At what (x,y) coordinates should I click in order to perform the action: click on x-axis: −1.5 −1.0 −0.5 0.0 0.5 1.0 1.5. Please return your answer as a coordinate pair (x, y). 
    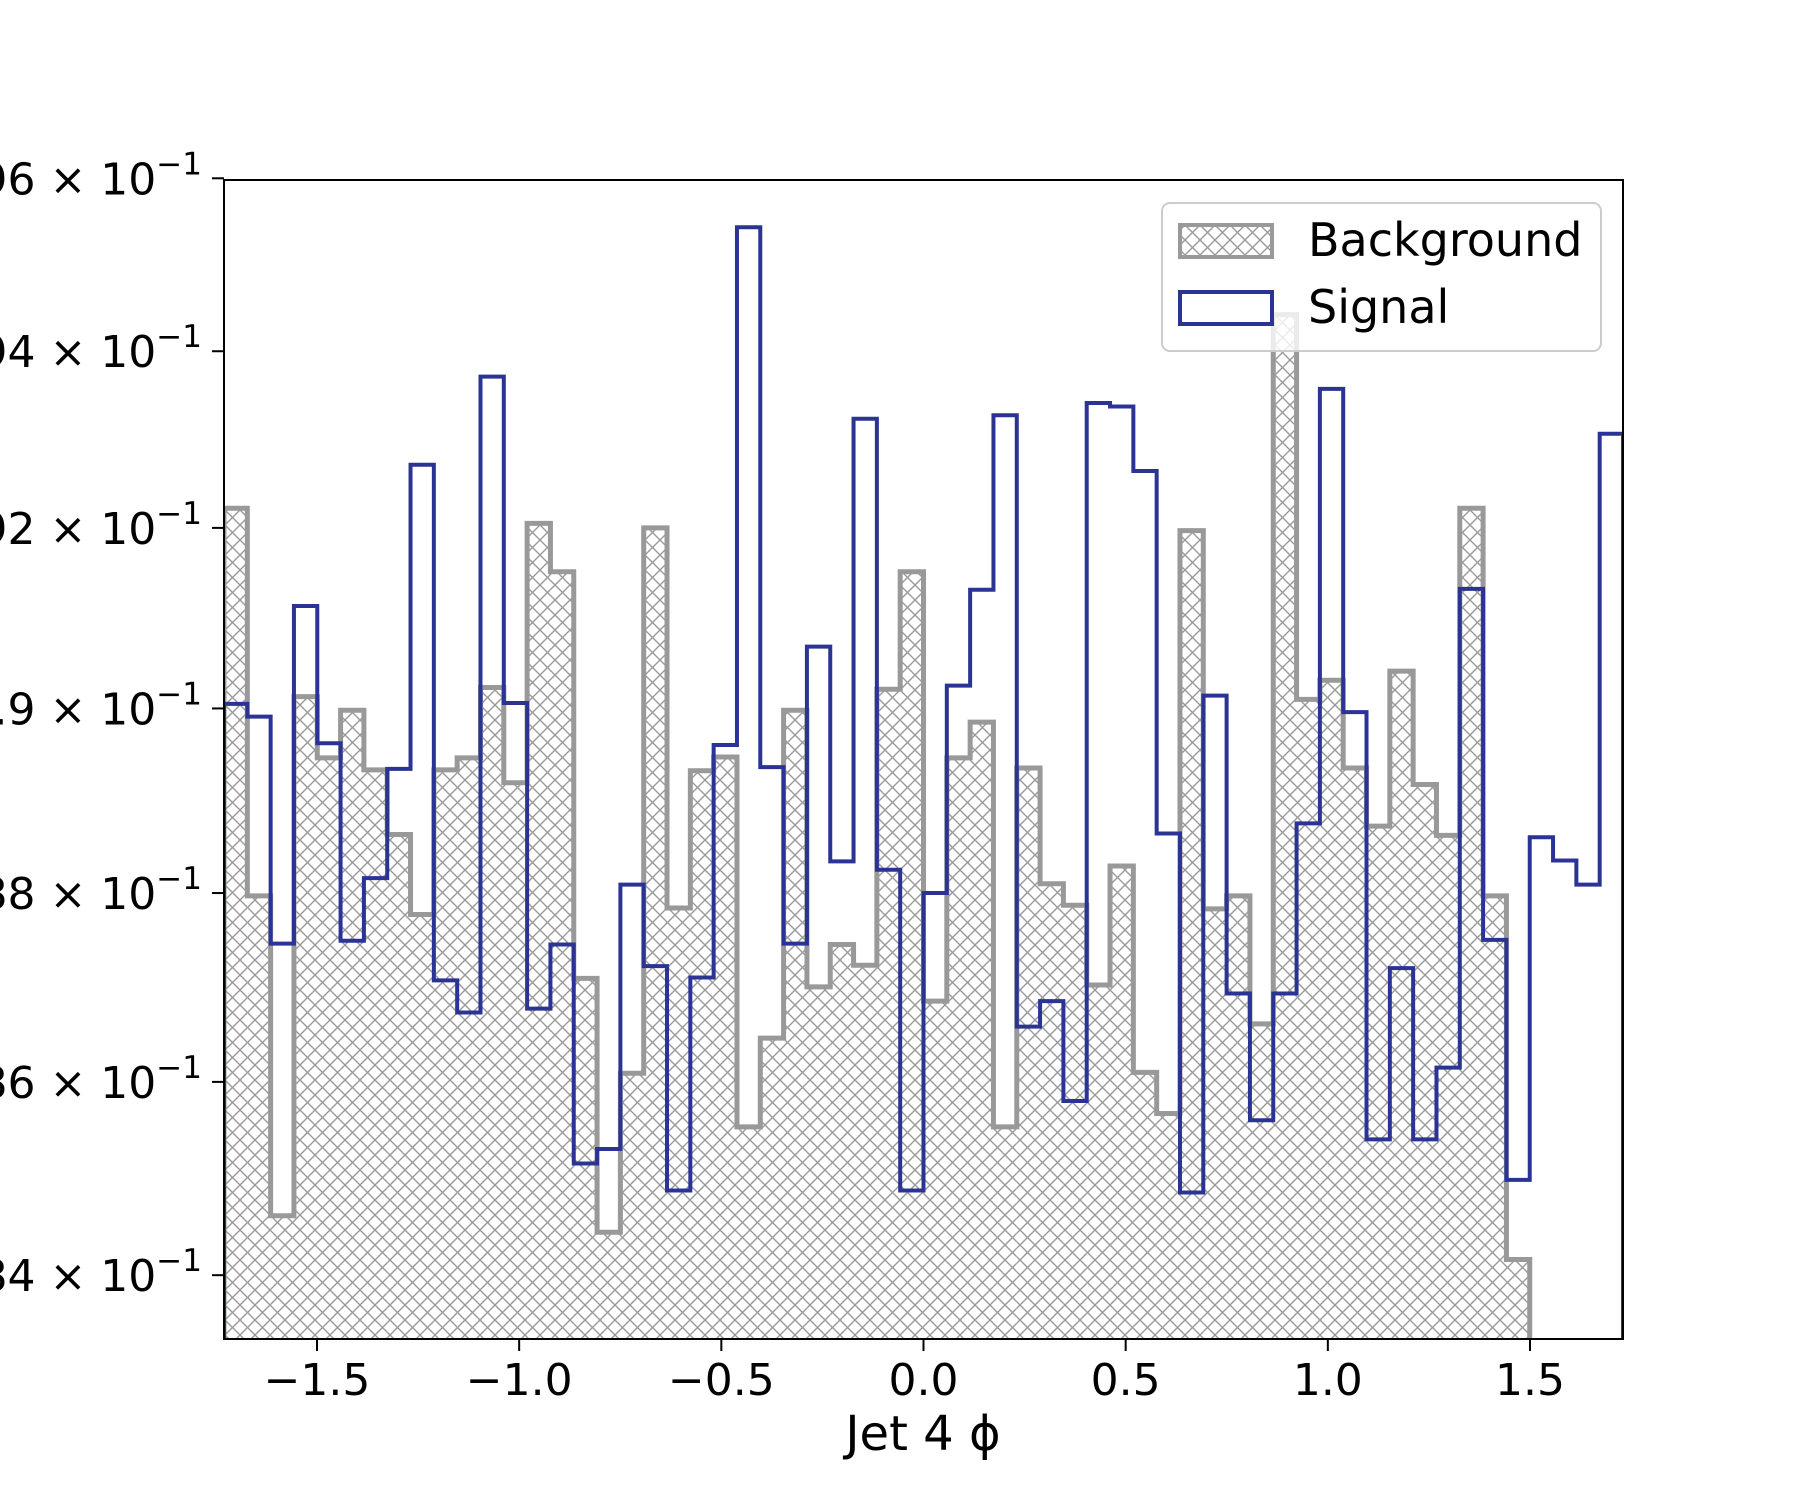
    Looking at the image, I should click on (914, 1372).